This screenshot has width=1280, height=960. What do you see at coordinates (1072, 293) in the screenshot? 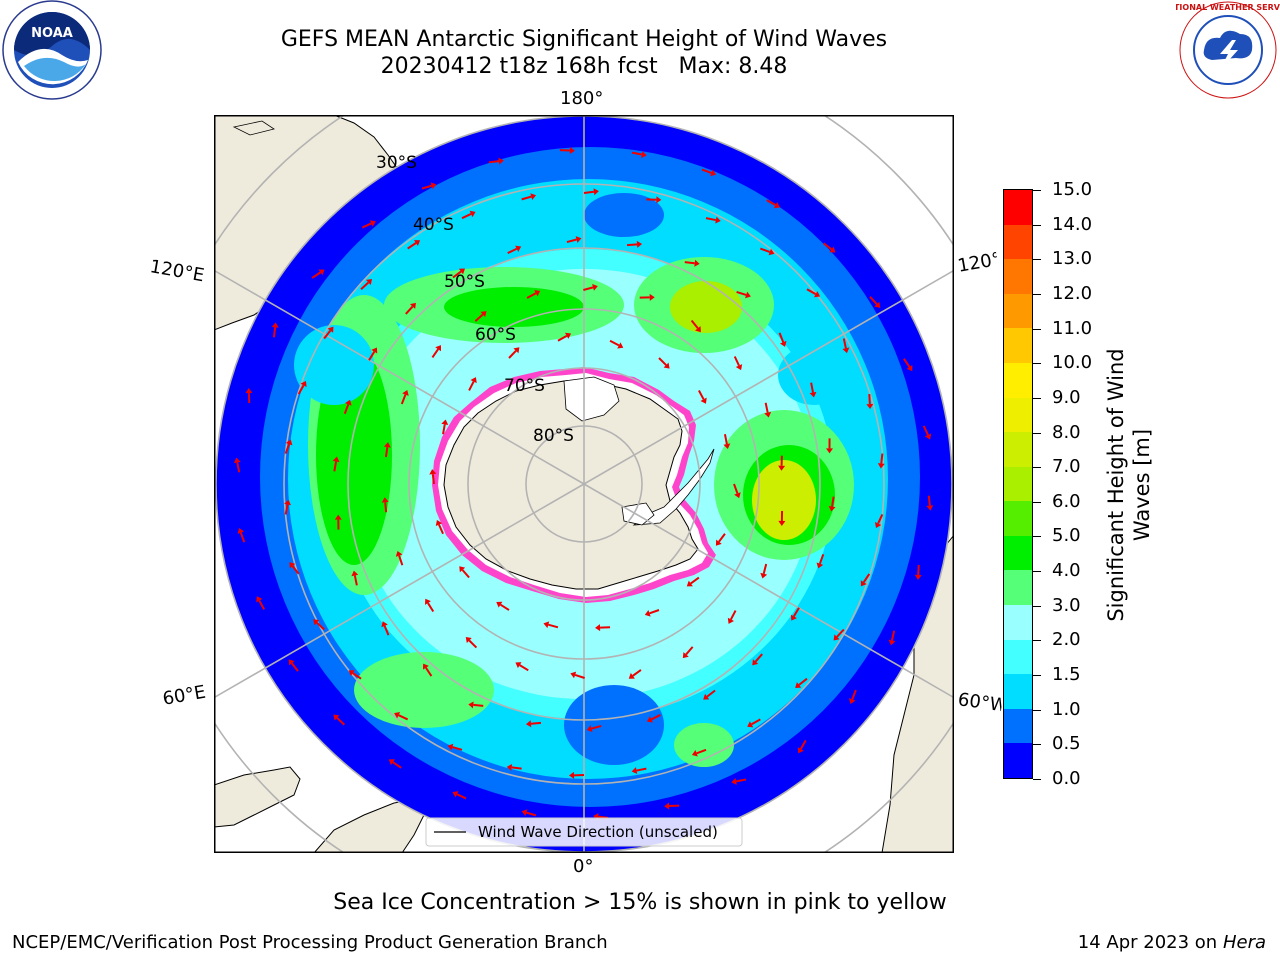
I see `colorbar-tick-label: 12.0` at bounding box center [1072, 293].